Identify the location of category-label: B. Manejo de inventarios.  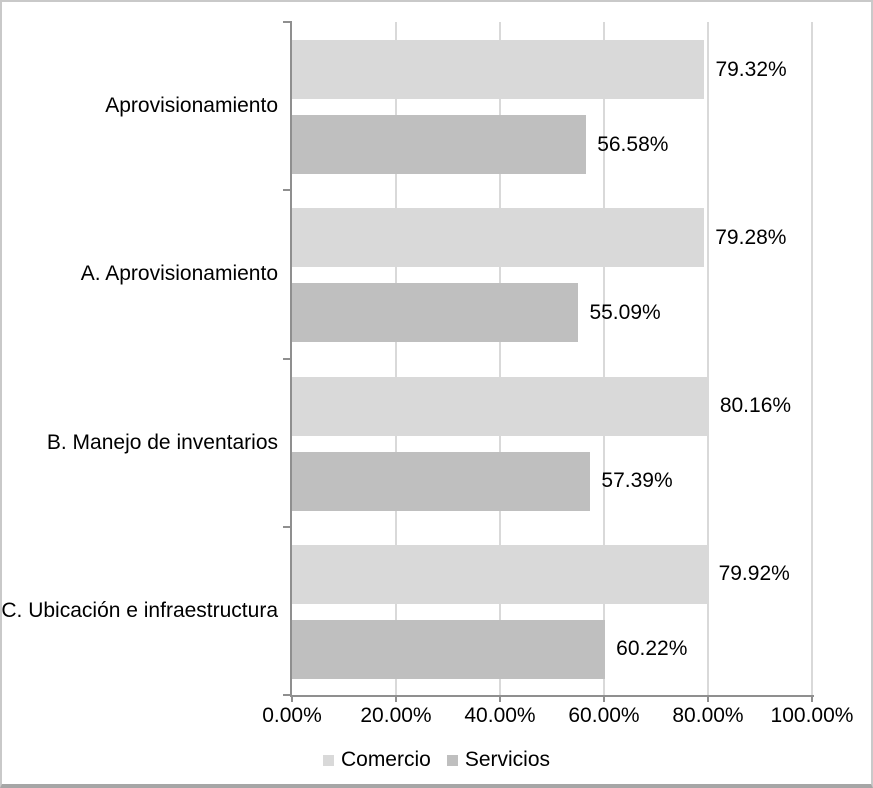
(162, 442).